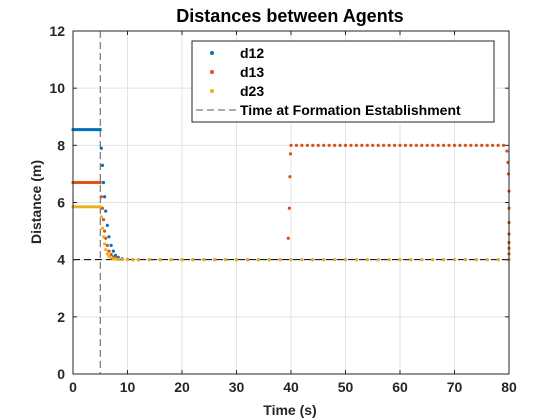 The image size is (560, 420). What do you see at coordinates (252, 91) in the screenshot?
I see `legend-label: d23` at bounding box center [252, 91].